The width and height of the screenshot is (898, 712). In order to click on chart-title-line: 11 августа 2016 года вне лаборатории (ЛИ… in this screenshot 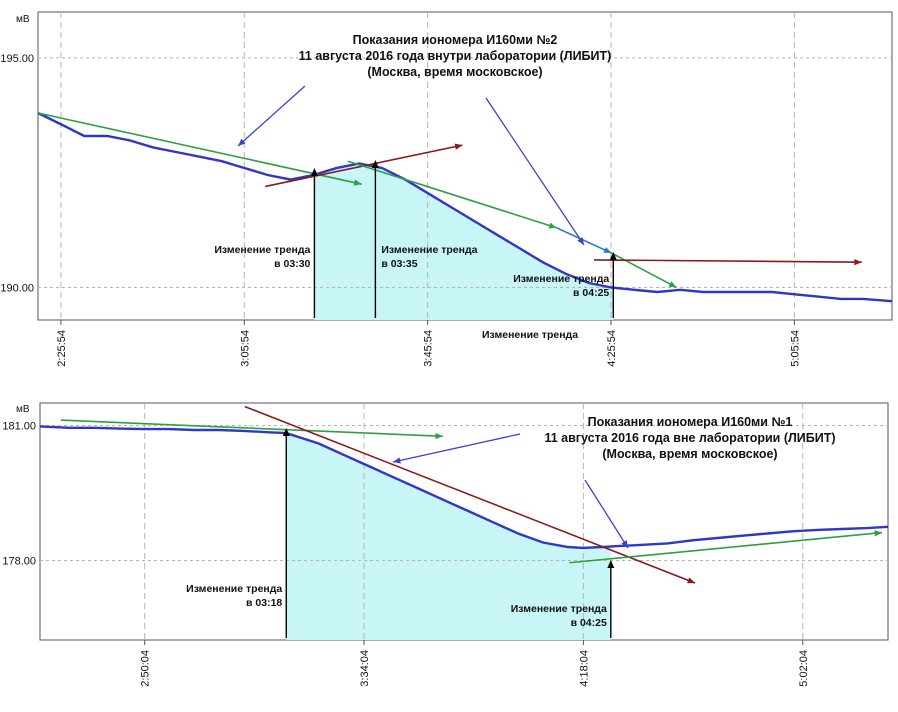, I will do `click(689, 438)`.